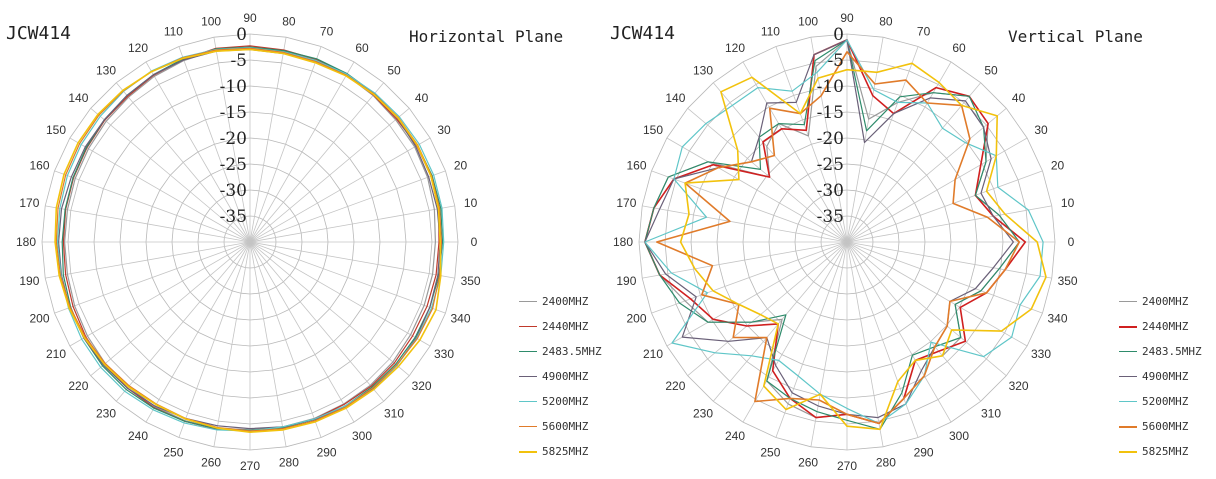 This screenshot has height=479, width=1216. Describe the element at coordinates (636, 165) in the screenshot. I see `angle-tick-label: 160` at that location.